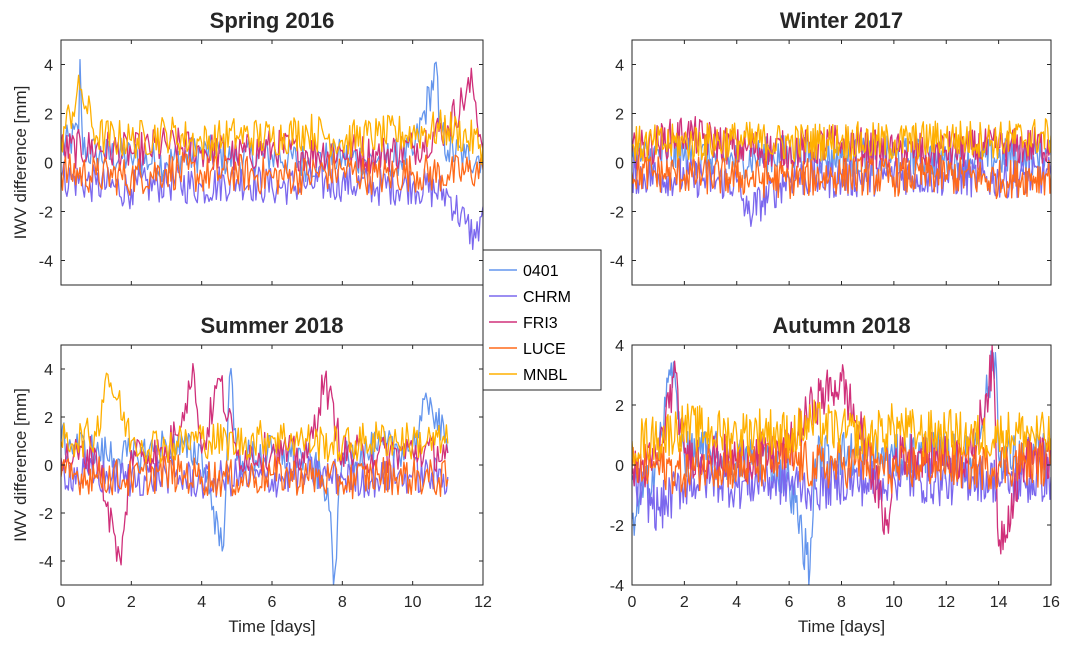  Describe the element at coordinates (544, 349) in the screenshot. I see `legend-label: LUCE` at that location.